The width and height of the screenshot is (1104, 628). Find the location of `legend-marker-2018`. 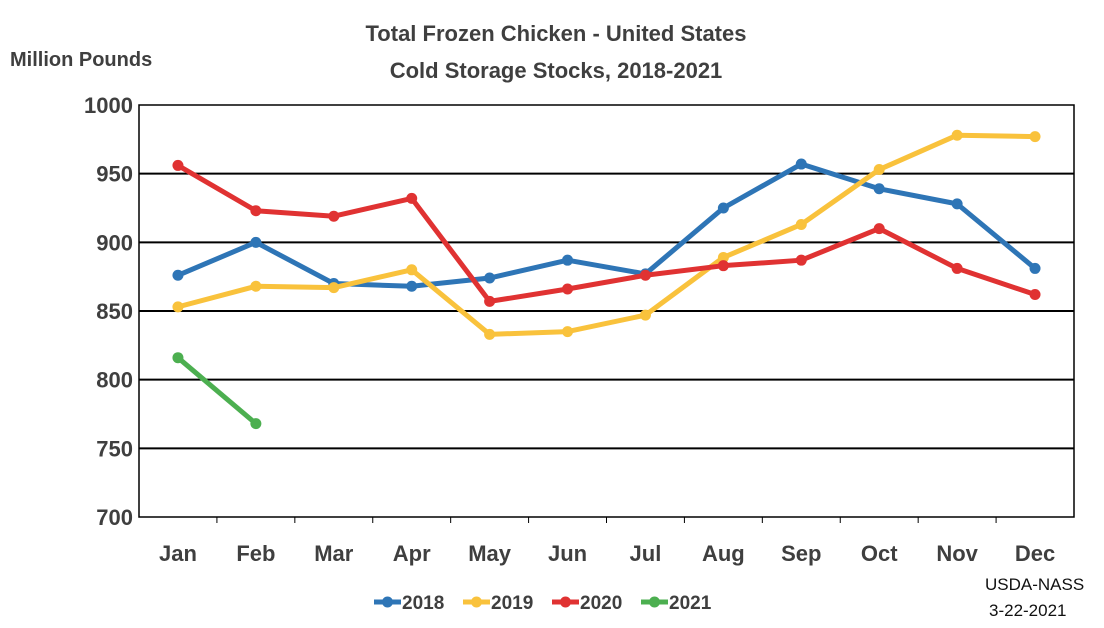

legend-marker-2018 is located at coordinates (387, 602).